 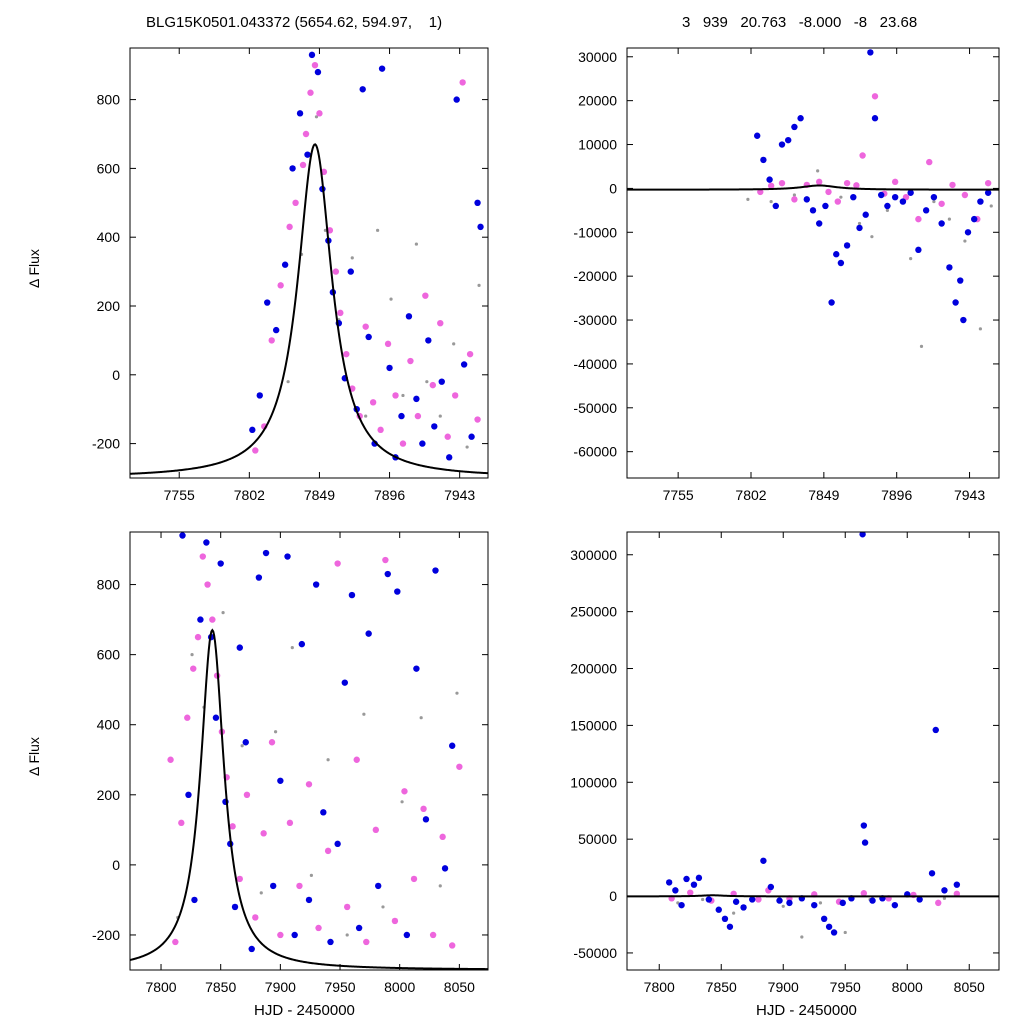 I want to click on y-tick-label: 100000, so click(x=593, y=782).